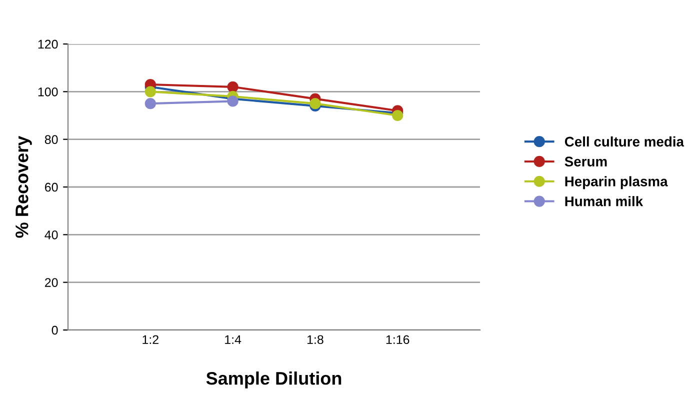 This screenshot has height=397, width=694. Describe the element at coordinates (51, 235) in the screenshot. I see `y-tick-label: 40` at that location.